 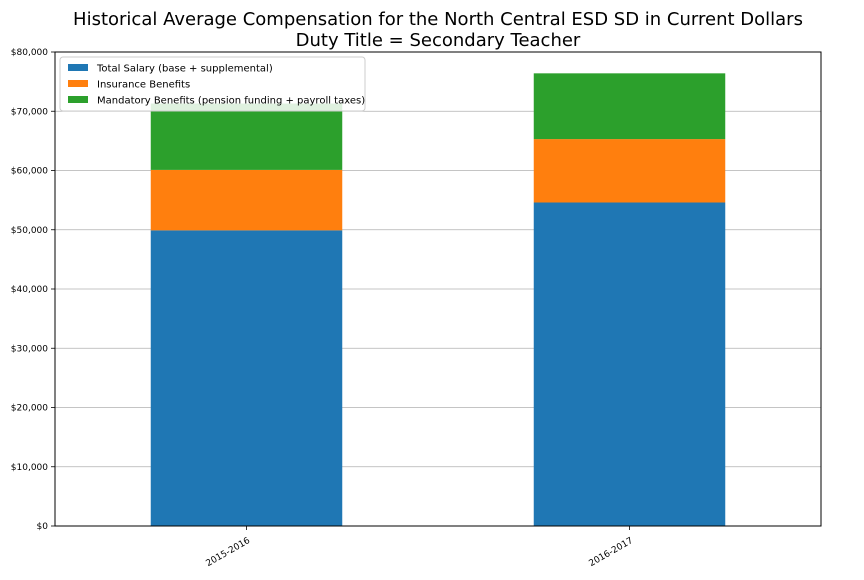 I want to click on y-tick-label: $60,000, so click(x=29, y=172).